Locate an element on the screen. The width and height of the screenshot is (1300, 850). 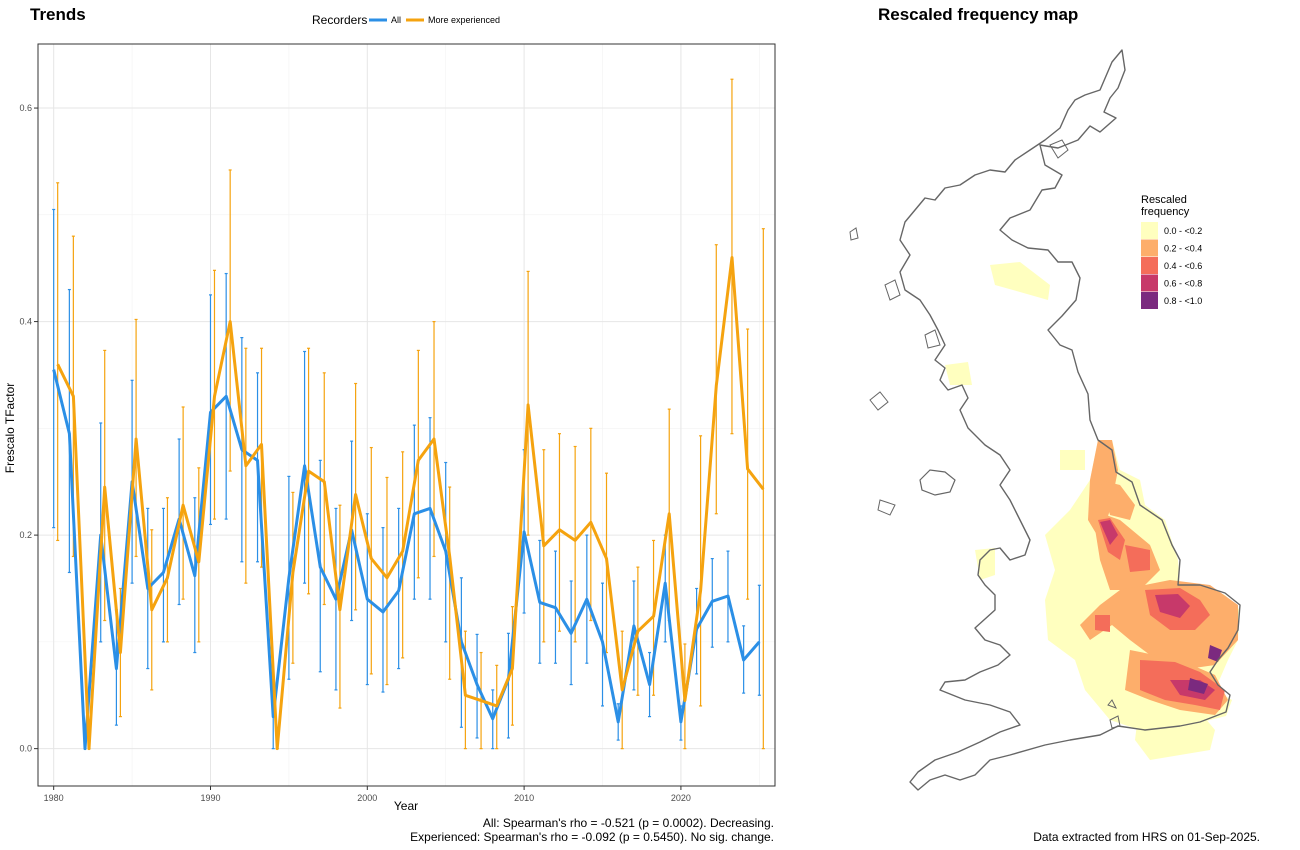
freq-zone-mid-yorks is located at coordinates (1117, 500).